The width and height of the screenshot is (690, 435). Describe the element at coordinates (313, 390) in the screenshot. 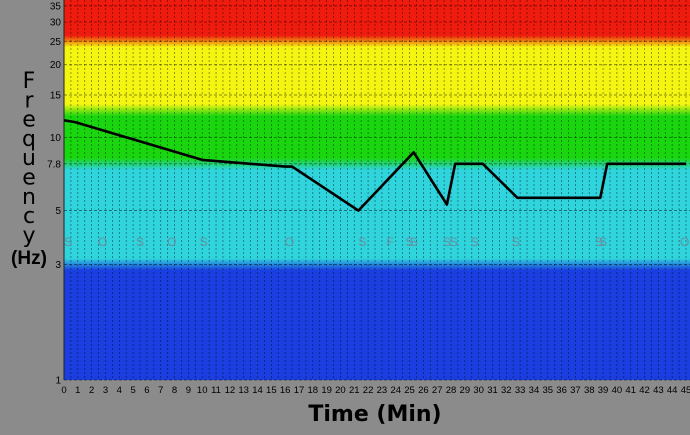

I see `x-tick-label: 18` at that location.